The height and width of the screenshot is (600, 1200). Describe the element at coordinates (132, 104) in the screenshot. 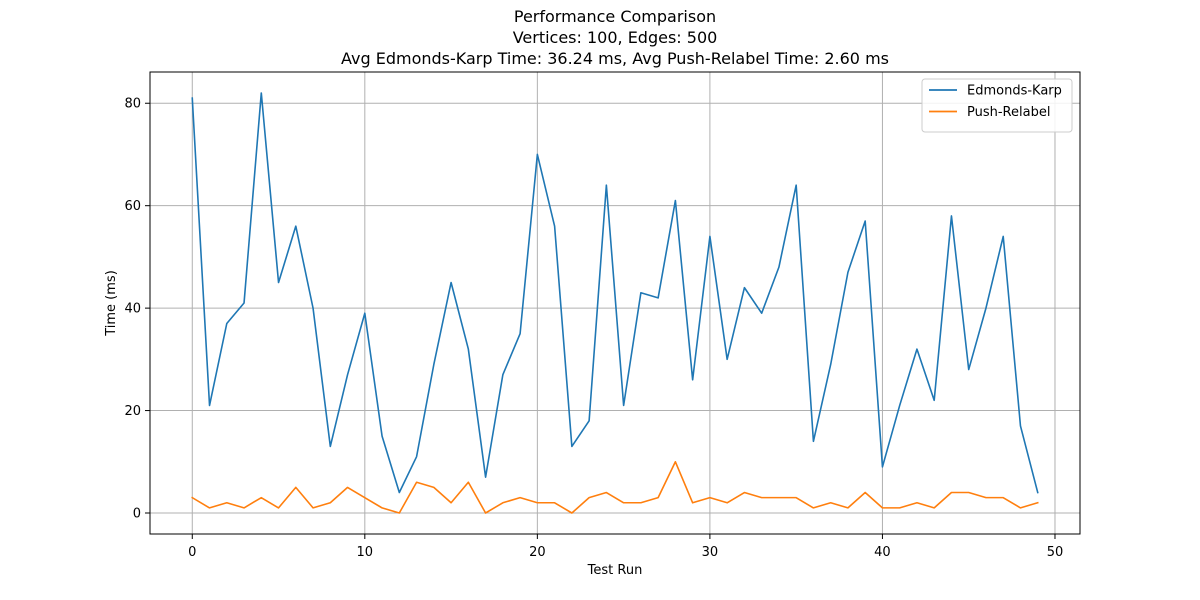

I see `y-tick-label: 80` at that location.